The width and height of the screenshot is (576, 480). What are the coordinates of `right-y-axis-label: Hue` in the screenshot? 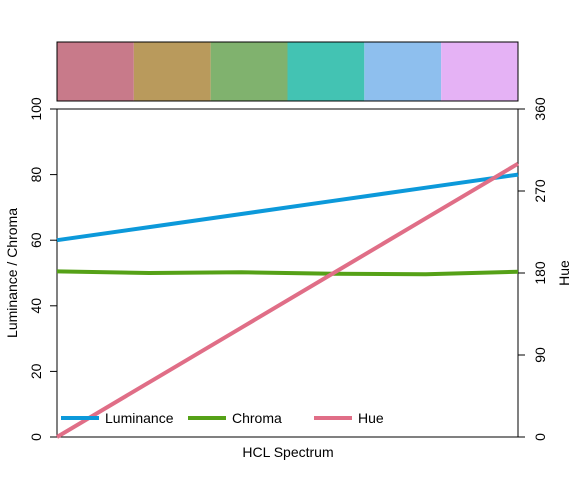 It's located at (564, 273).